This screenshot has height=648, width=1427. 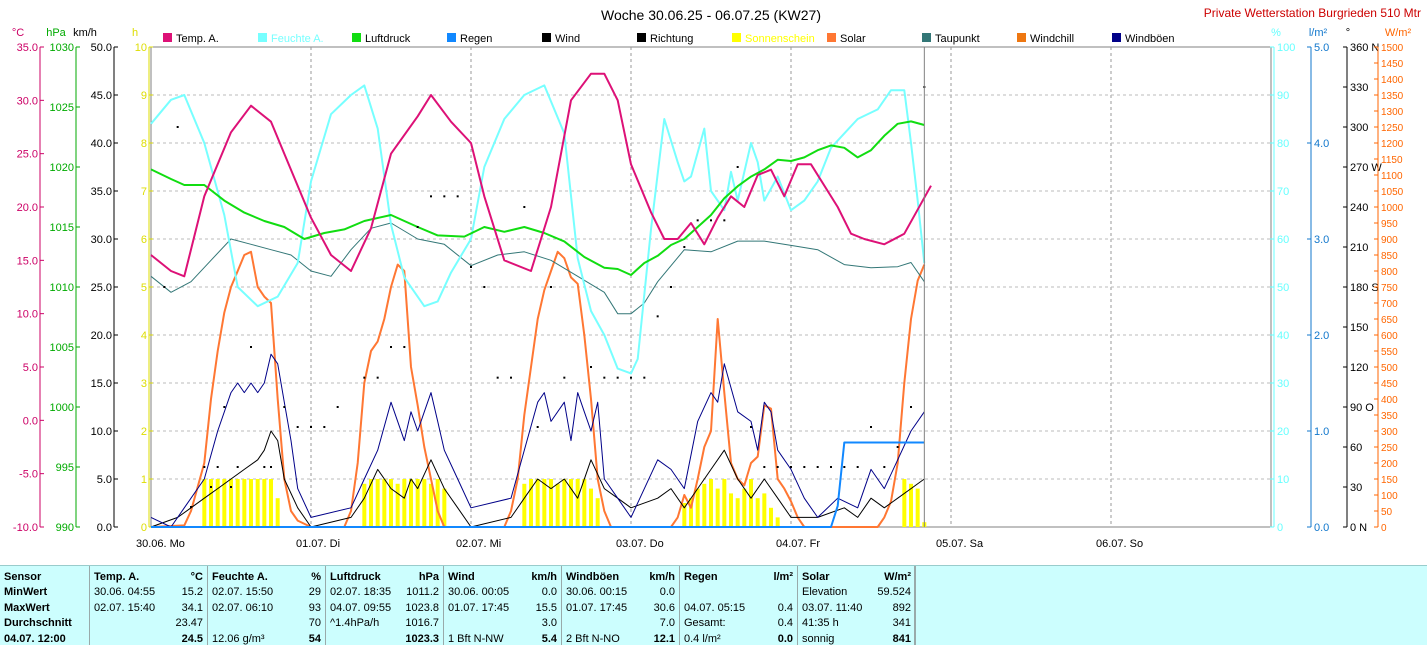 I want to click on cell-value: 24.5, so click(x=192, y=639).